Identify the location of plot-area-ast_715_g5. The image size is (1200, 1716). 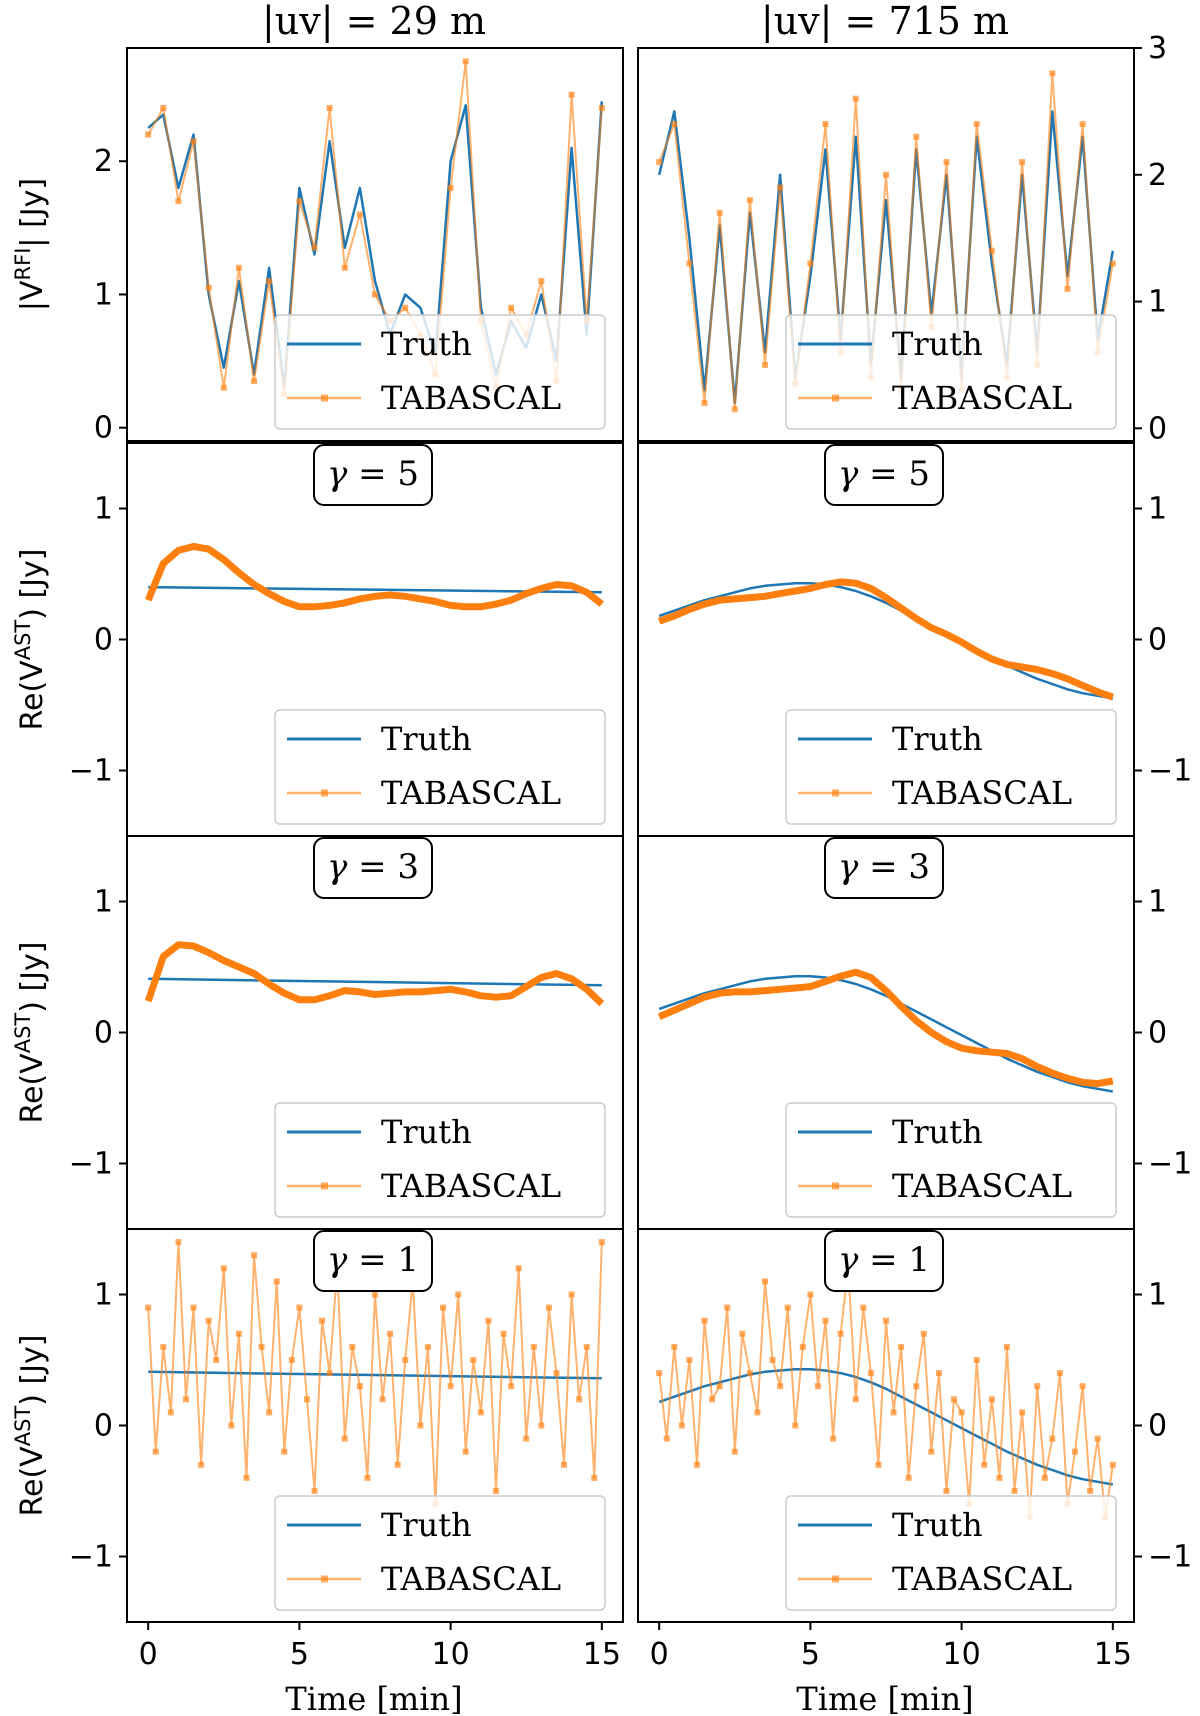
(886, 639).